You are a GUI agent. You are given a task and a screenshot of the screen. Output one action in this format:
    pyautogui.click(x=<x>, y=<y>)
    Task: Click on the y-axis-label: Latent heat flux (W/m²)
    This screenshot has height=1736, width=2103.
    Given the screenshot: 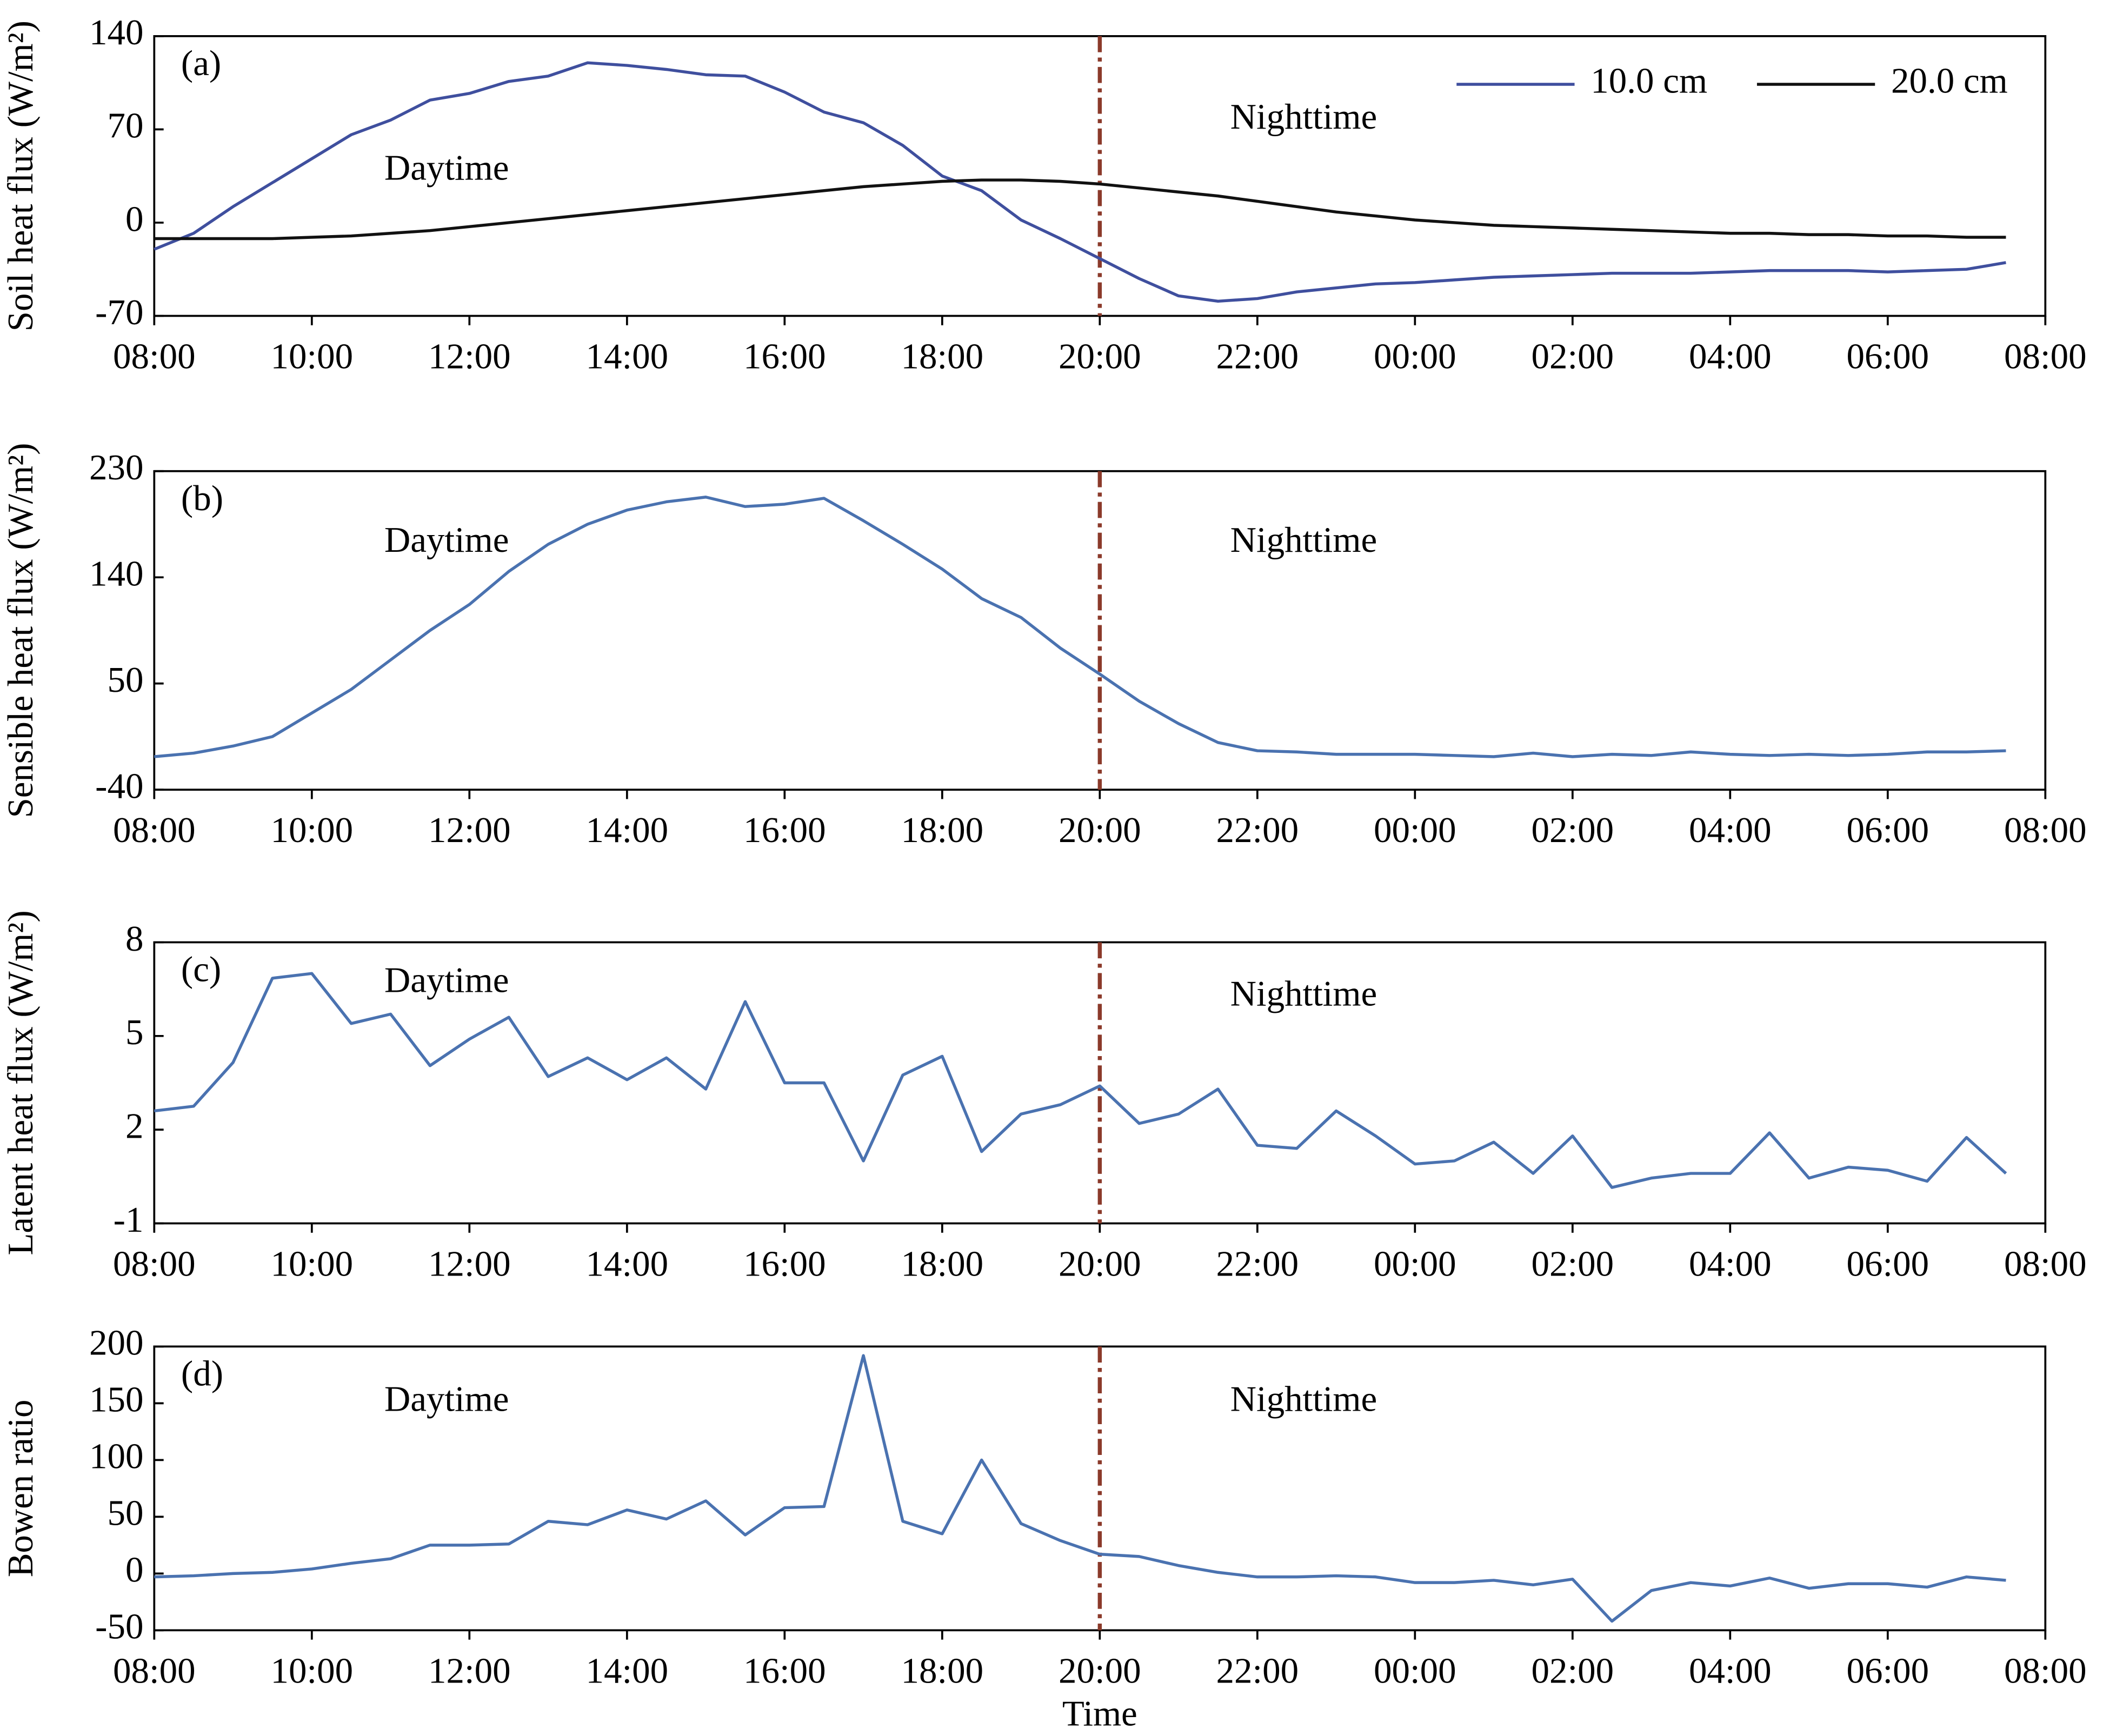 What is the action you would take?
    pyautogui.click(x=21, y=1083)
    